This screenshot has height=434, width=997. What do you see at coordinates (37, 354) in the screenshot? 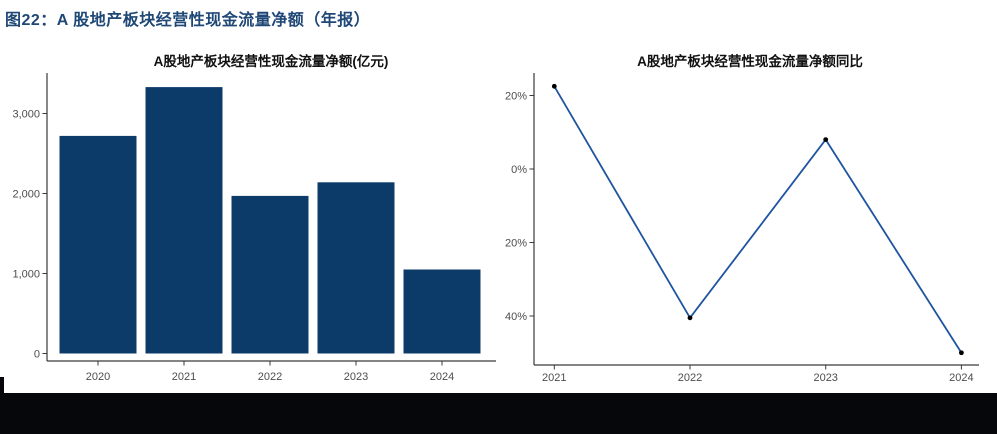
I see `y-axis-tick-label: 0` at bounding box center [37, 354].